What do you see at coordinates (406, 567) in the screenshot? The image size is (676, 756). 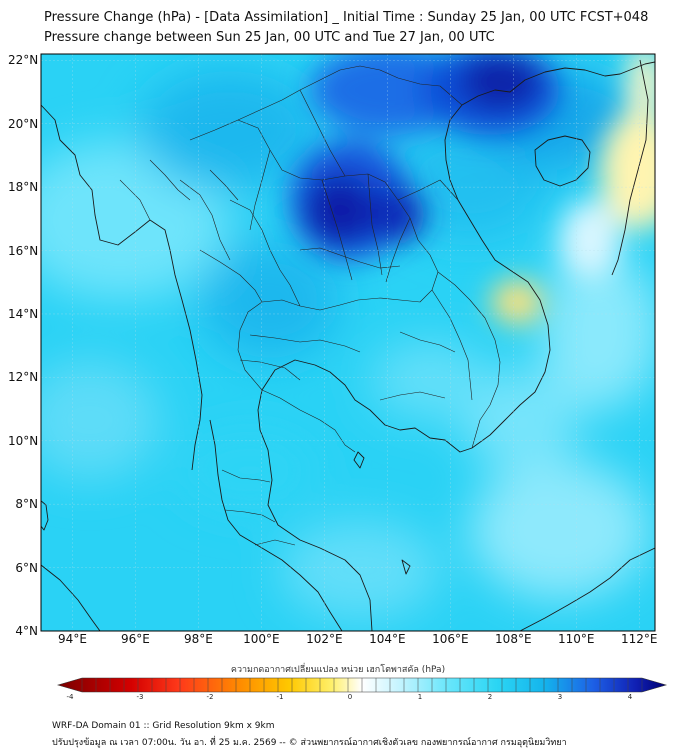 I see `anambas` at bounding box center [406, 567].